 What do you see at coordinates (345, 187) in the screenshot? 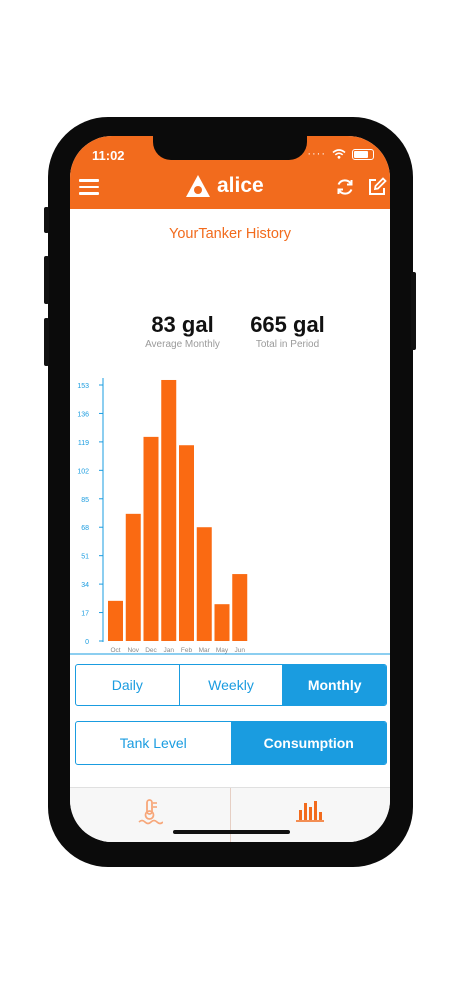
I see `refresh-icon` at bounding box center [345, 187].